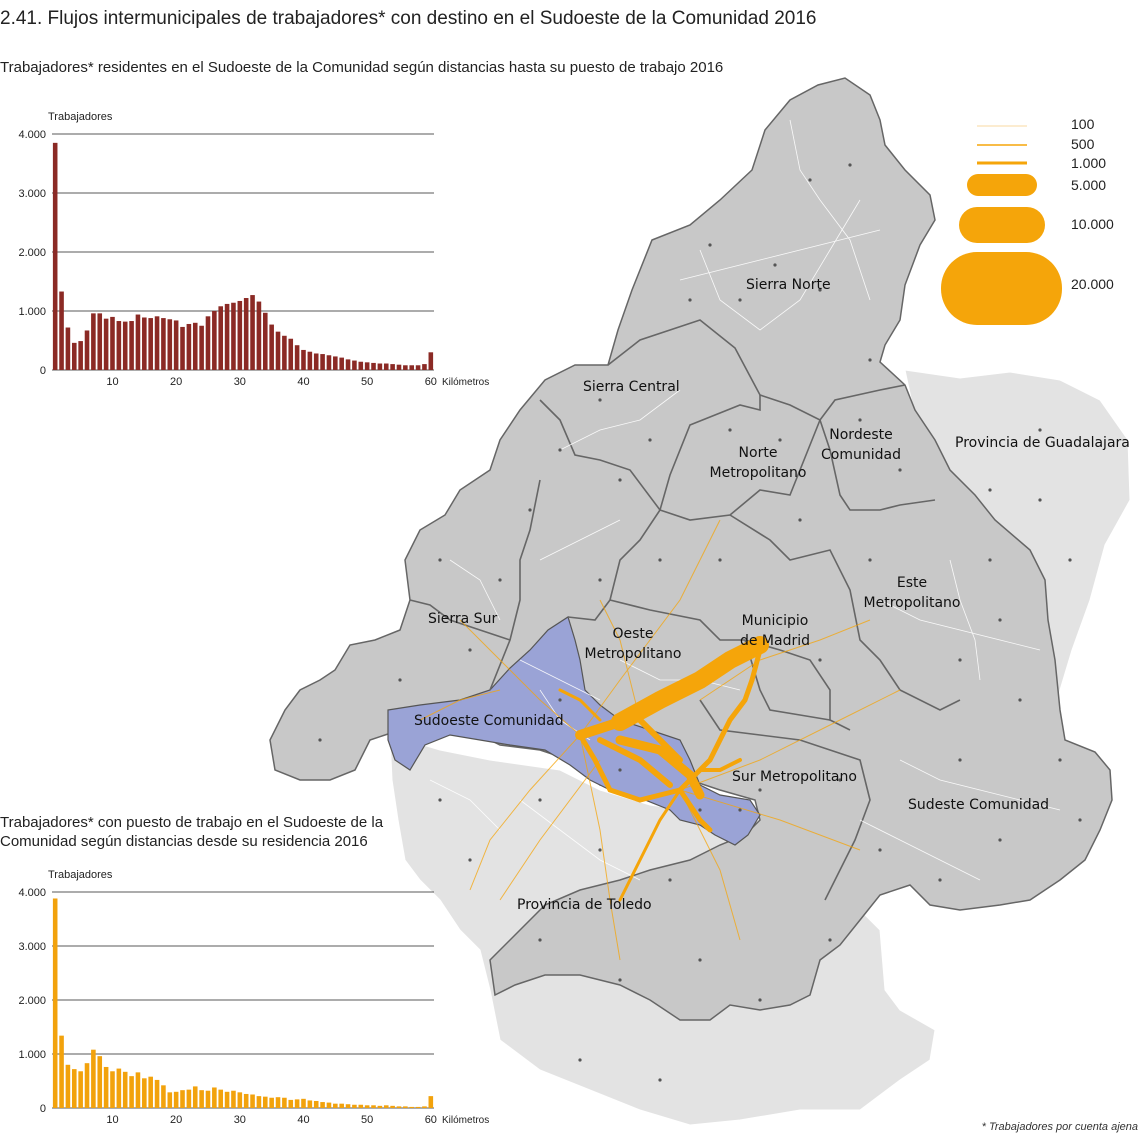 The image size is (1146, 1135). What do you see at coordinates (32, 312) in the screenshot?
I see `chart-1-ytick: 1.000` at bounding box center [32, 312].